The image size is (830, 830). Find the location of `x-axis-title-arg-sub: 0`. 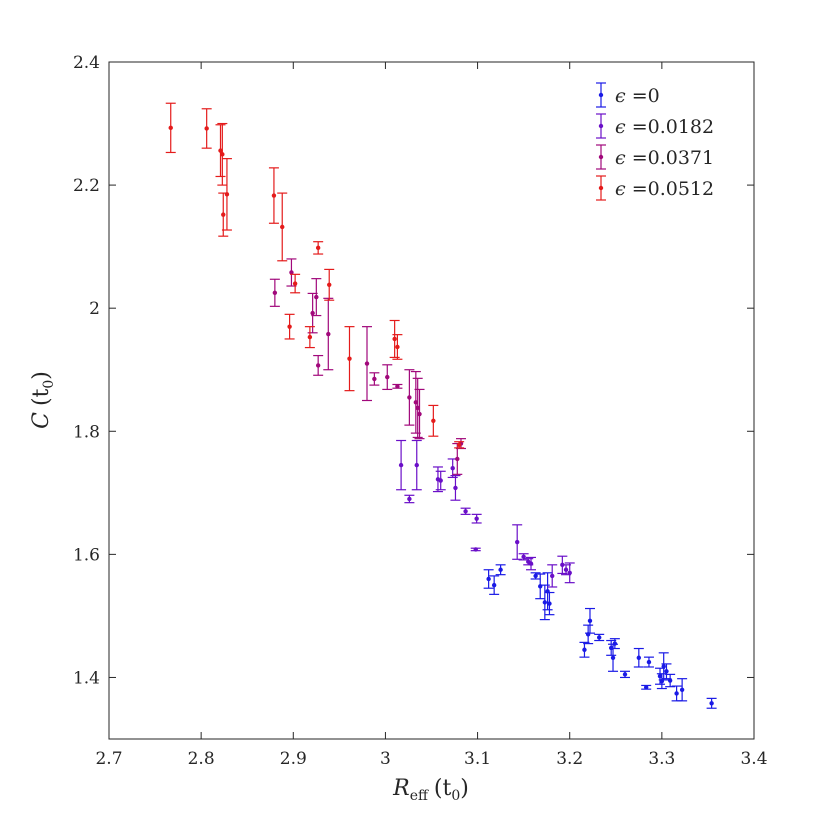

x-axis-title-arg-sub: 0 is located at coordinates (455, 796).